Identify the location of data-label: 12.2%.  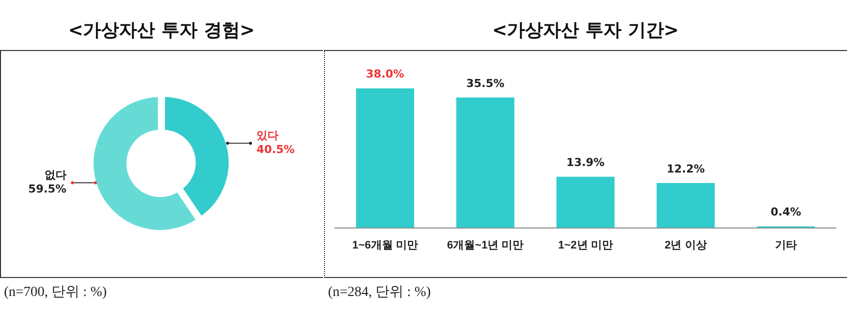
(685, 169).